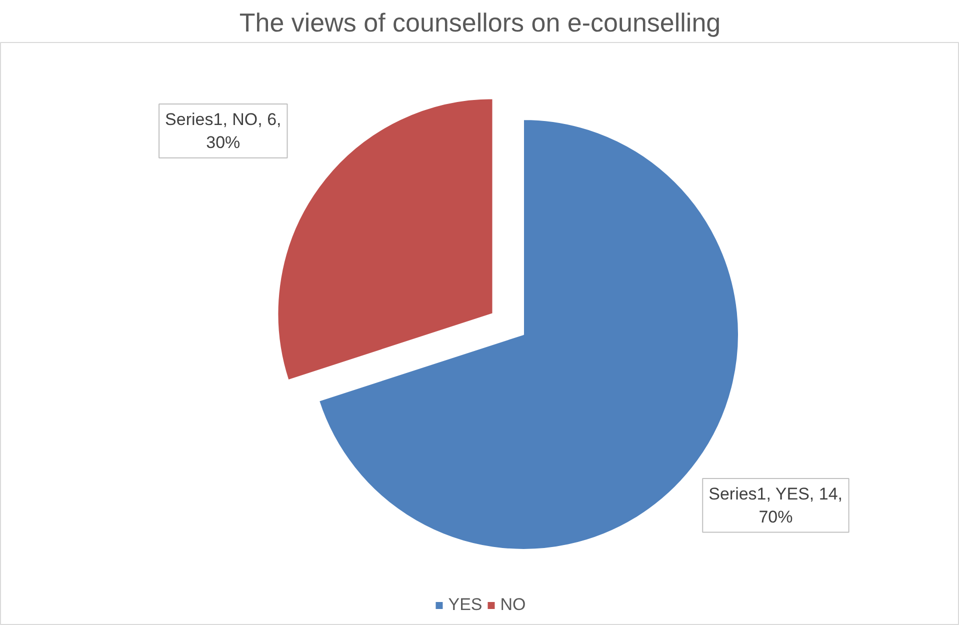 The image size is (959, 625). What do you see at coordinates (465, 605) in the screenshot?
I see `legend-label: YES` at bounding box center [465, 605].